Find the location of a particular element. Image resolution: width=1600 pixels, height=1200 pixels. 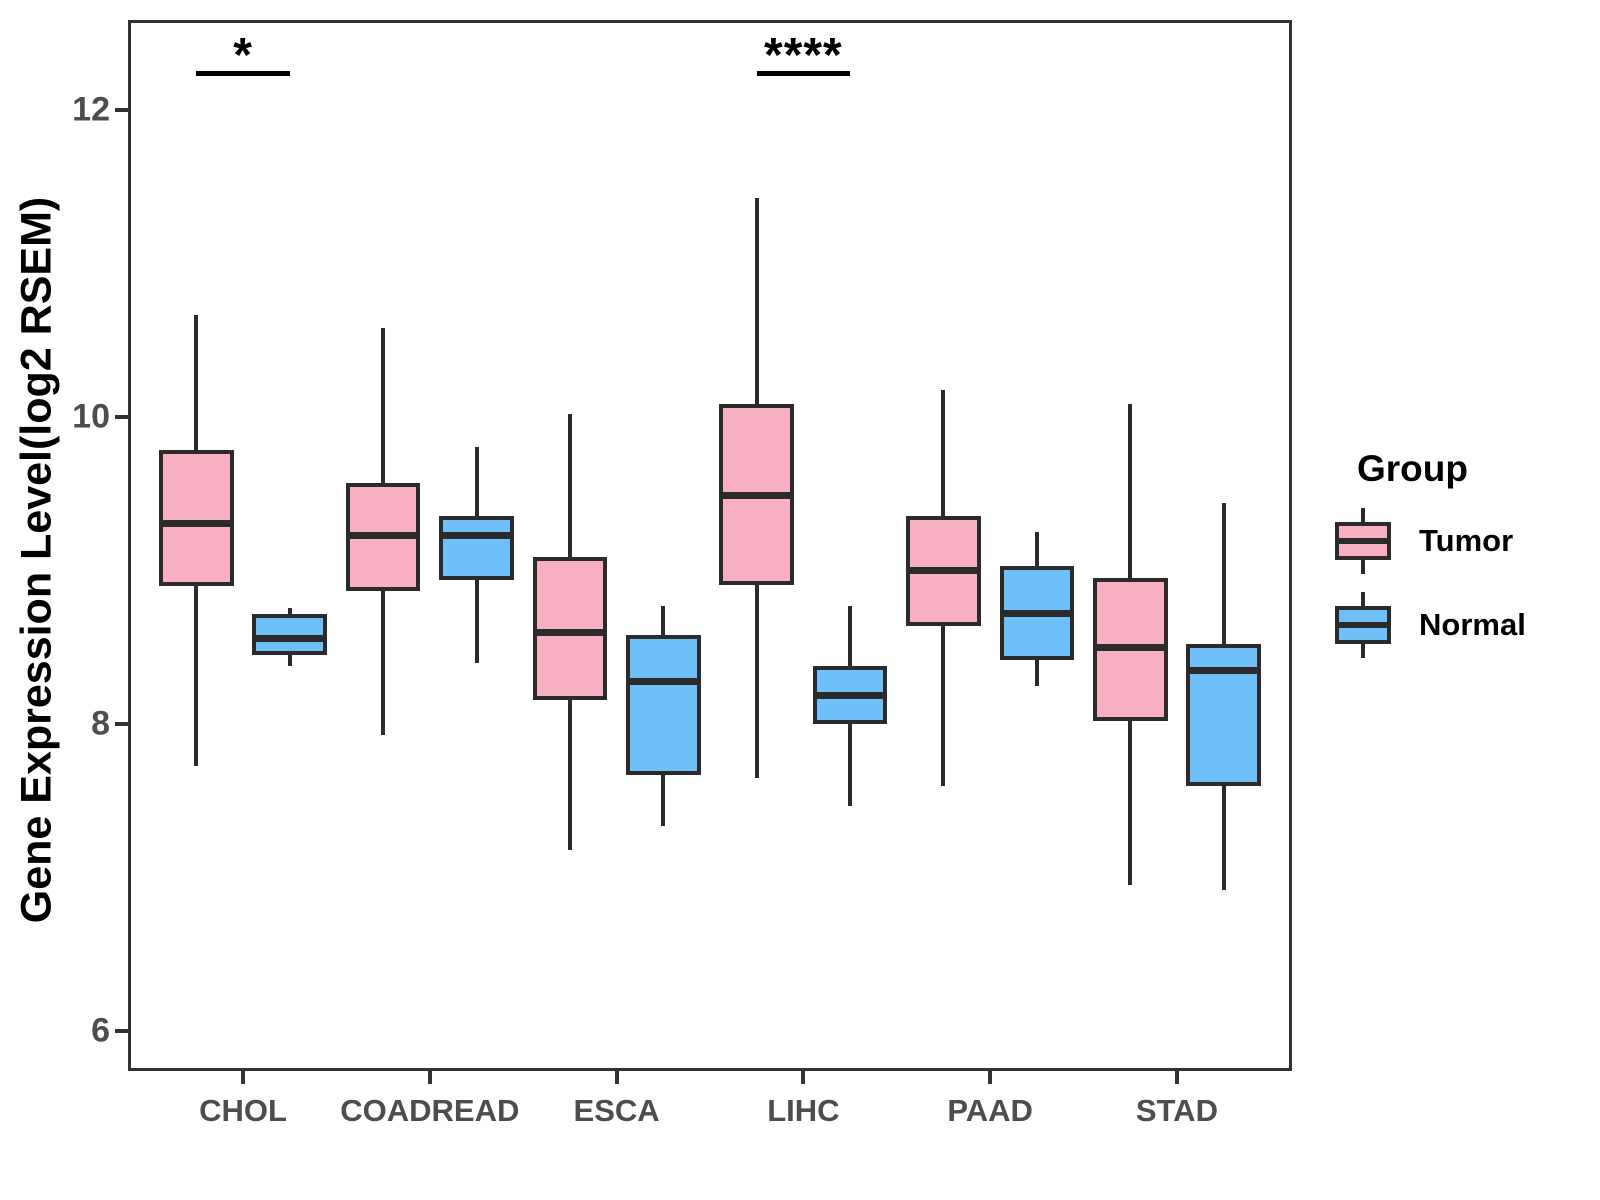

median-LIHC-Normal is located at coordinates (850, 695).